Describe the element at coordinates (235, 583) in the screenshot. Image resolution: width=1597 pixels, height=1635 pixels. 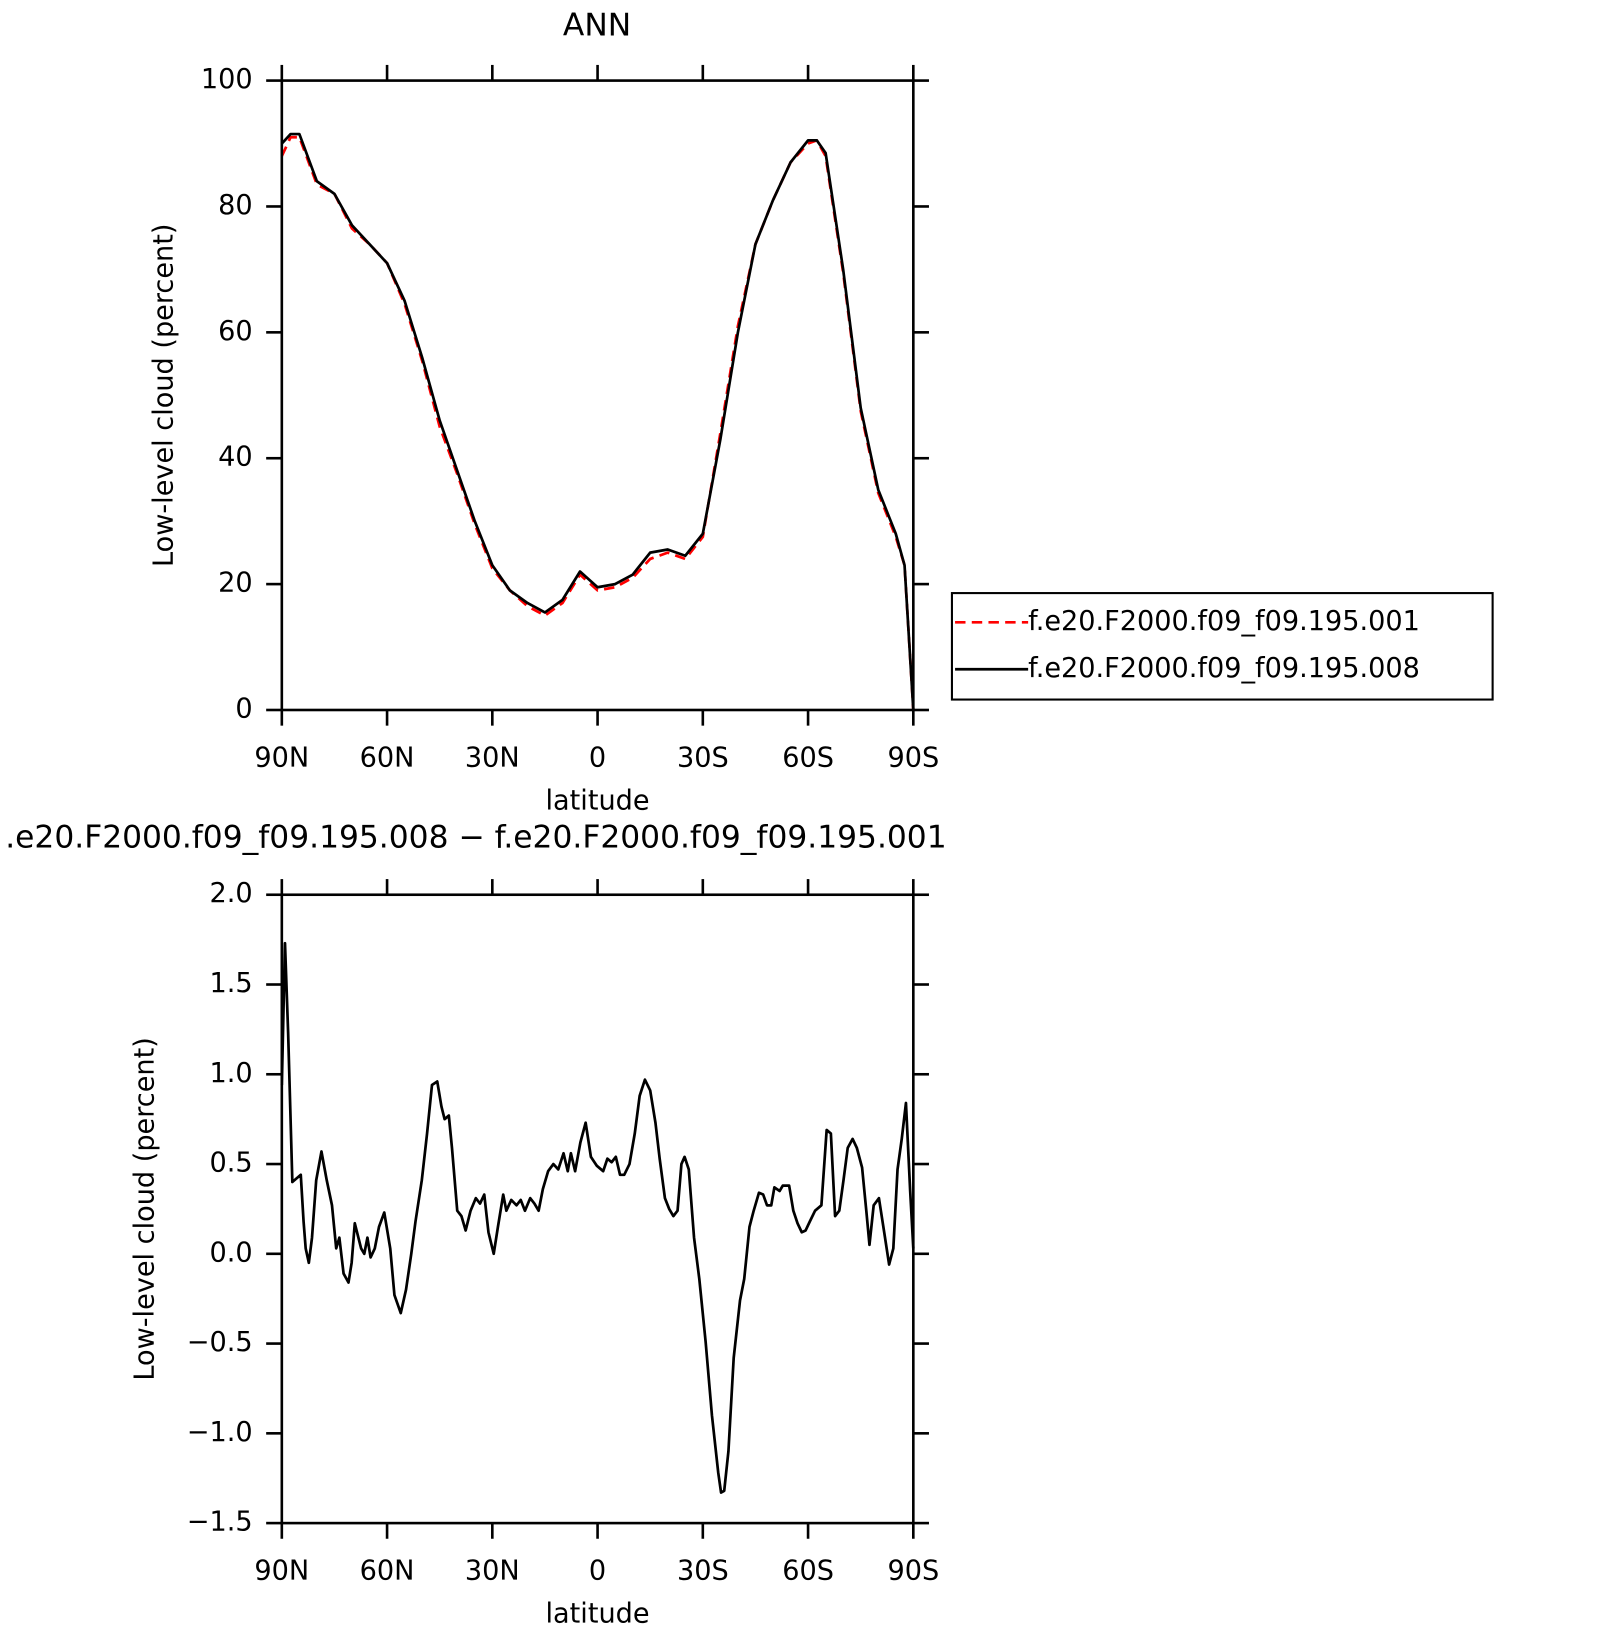
I see `y-tick-label: 20` at that location.